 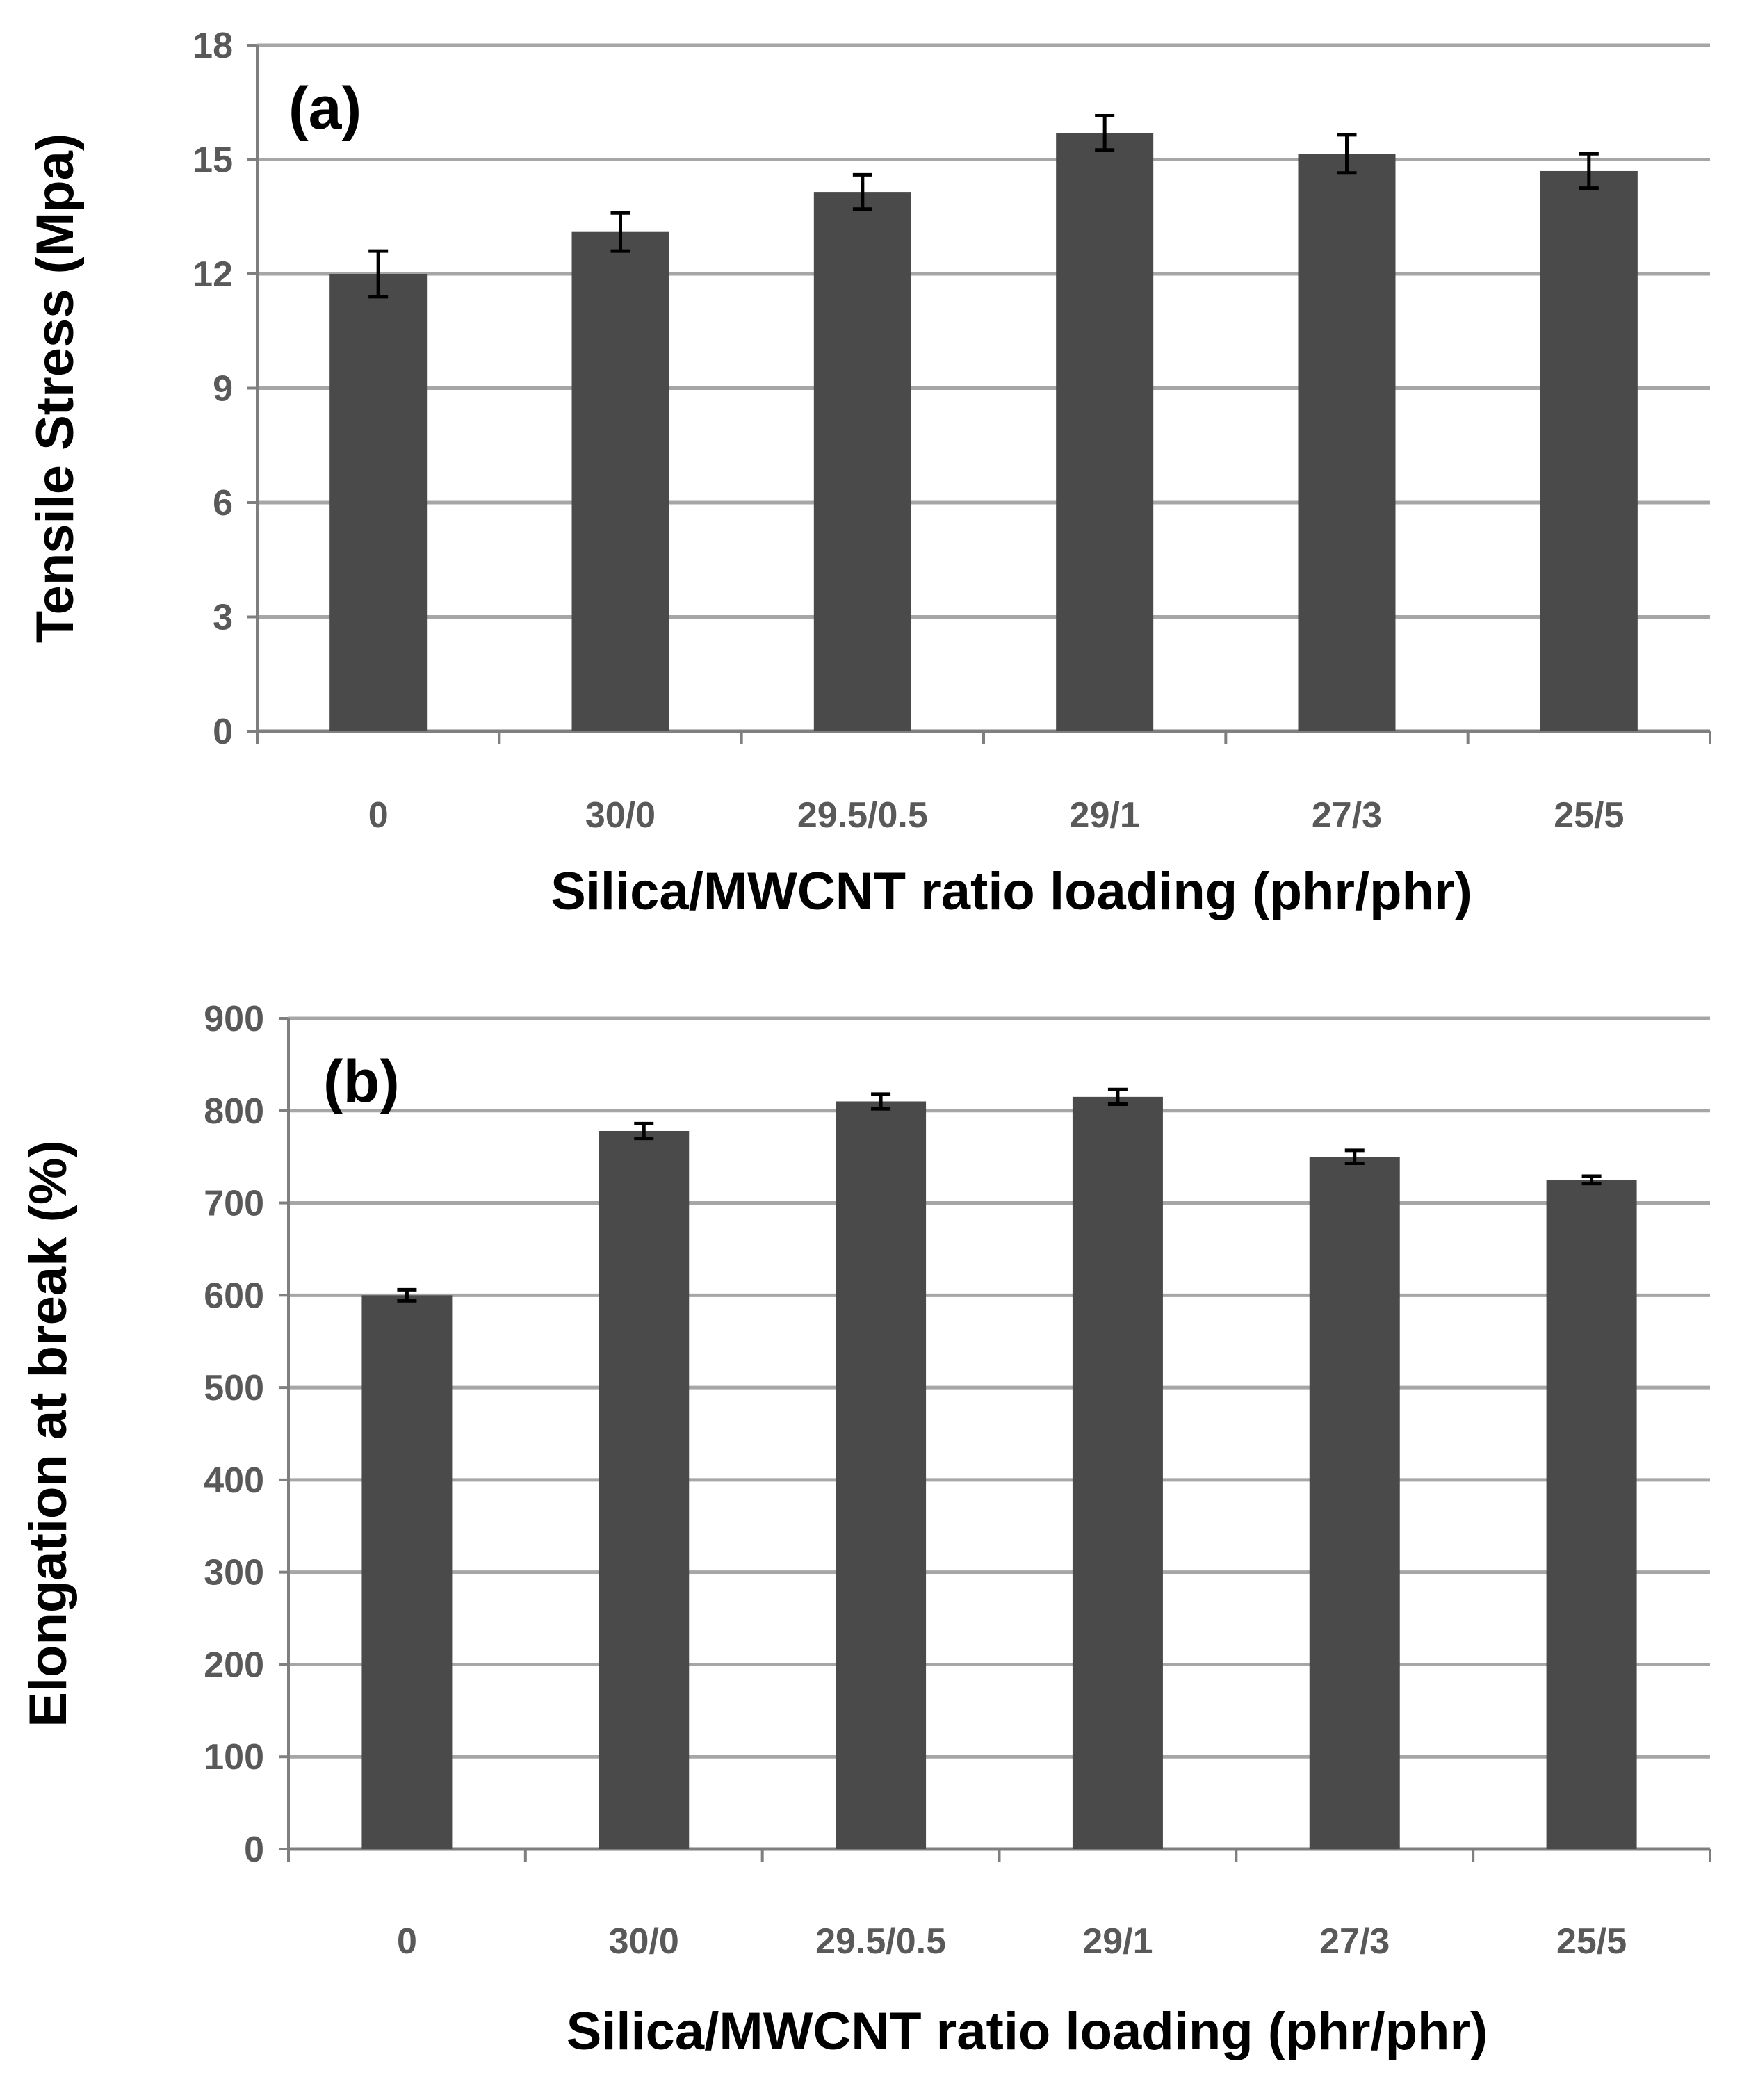 What do you see at coordinates (234, 1757) in the screenshot?
I see `y-tick-label: 100` at bounding box center [234, 1757].